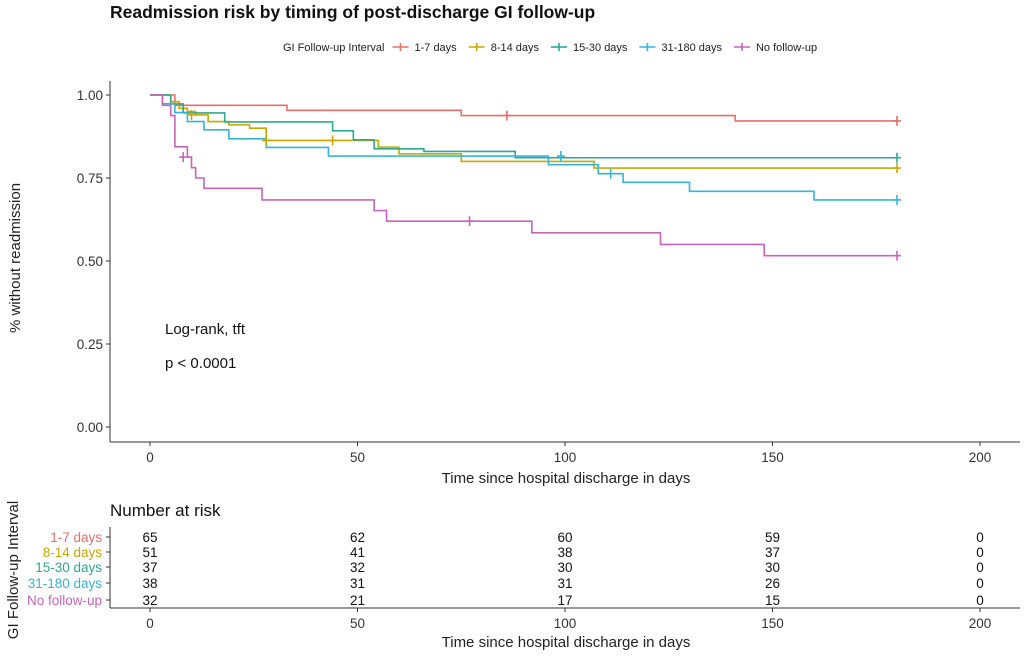 This screenshot has height=661, width=1024. What do you see at coordinates (357, 623) in the screenshot?
I see `risk-x-tick-label: 50` at bounding box center [357, 623].